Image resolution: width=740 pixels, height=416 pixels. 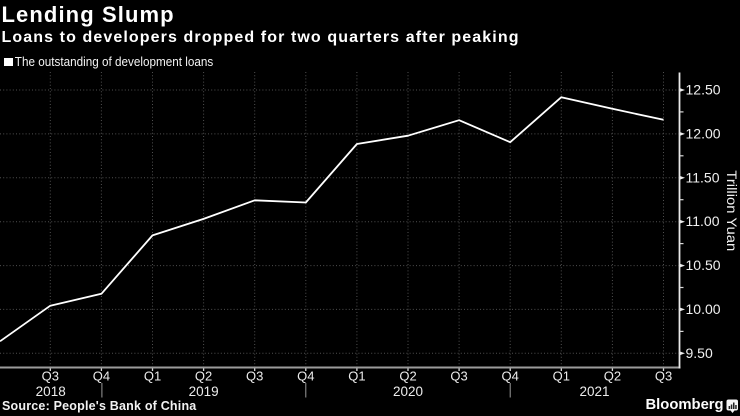 I want to click on svg-text: 2020, so click(x=408, y=391).